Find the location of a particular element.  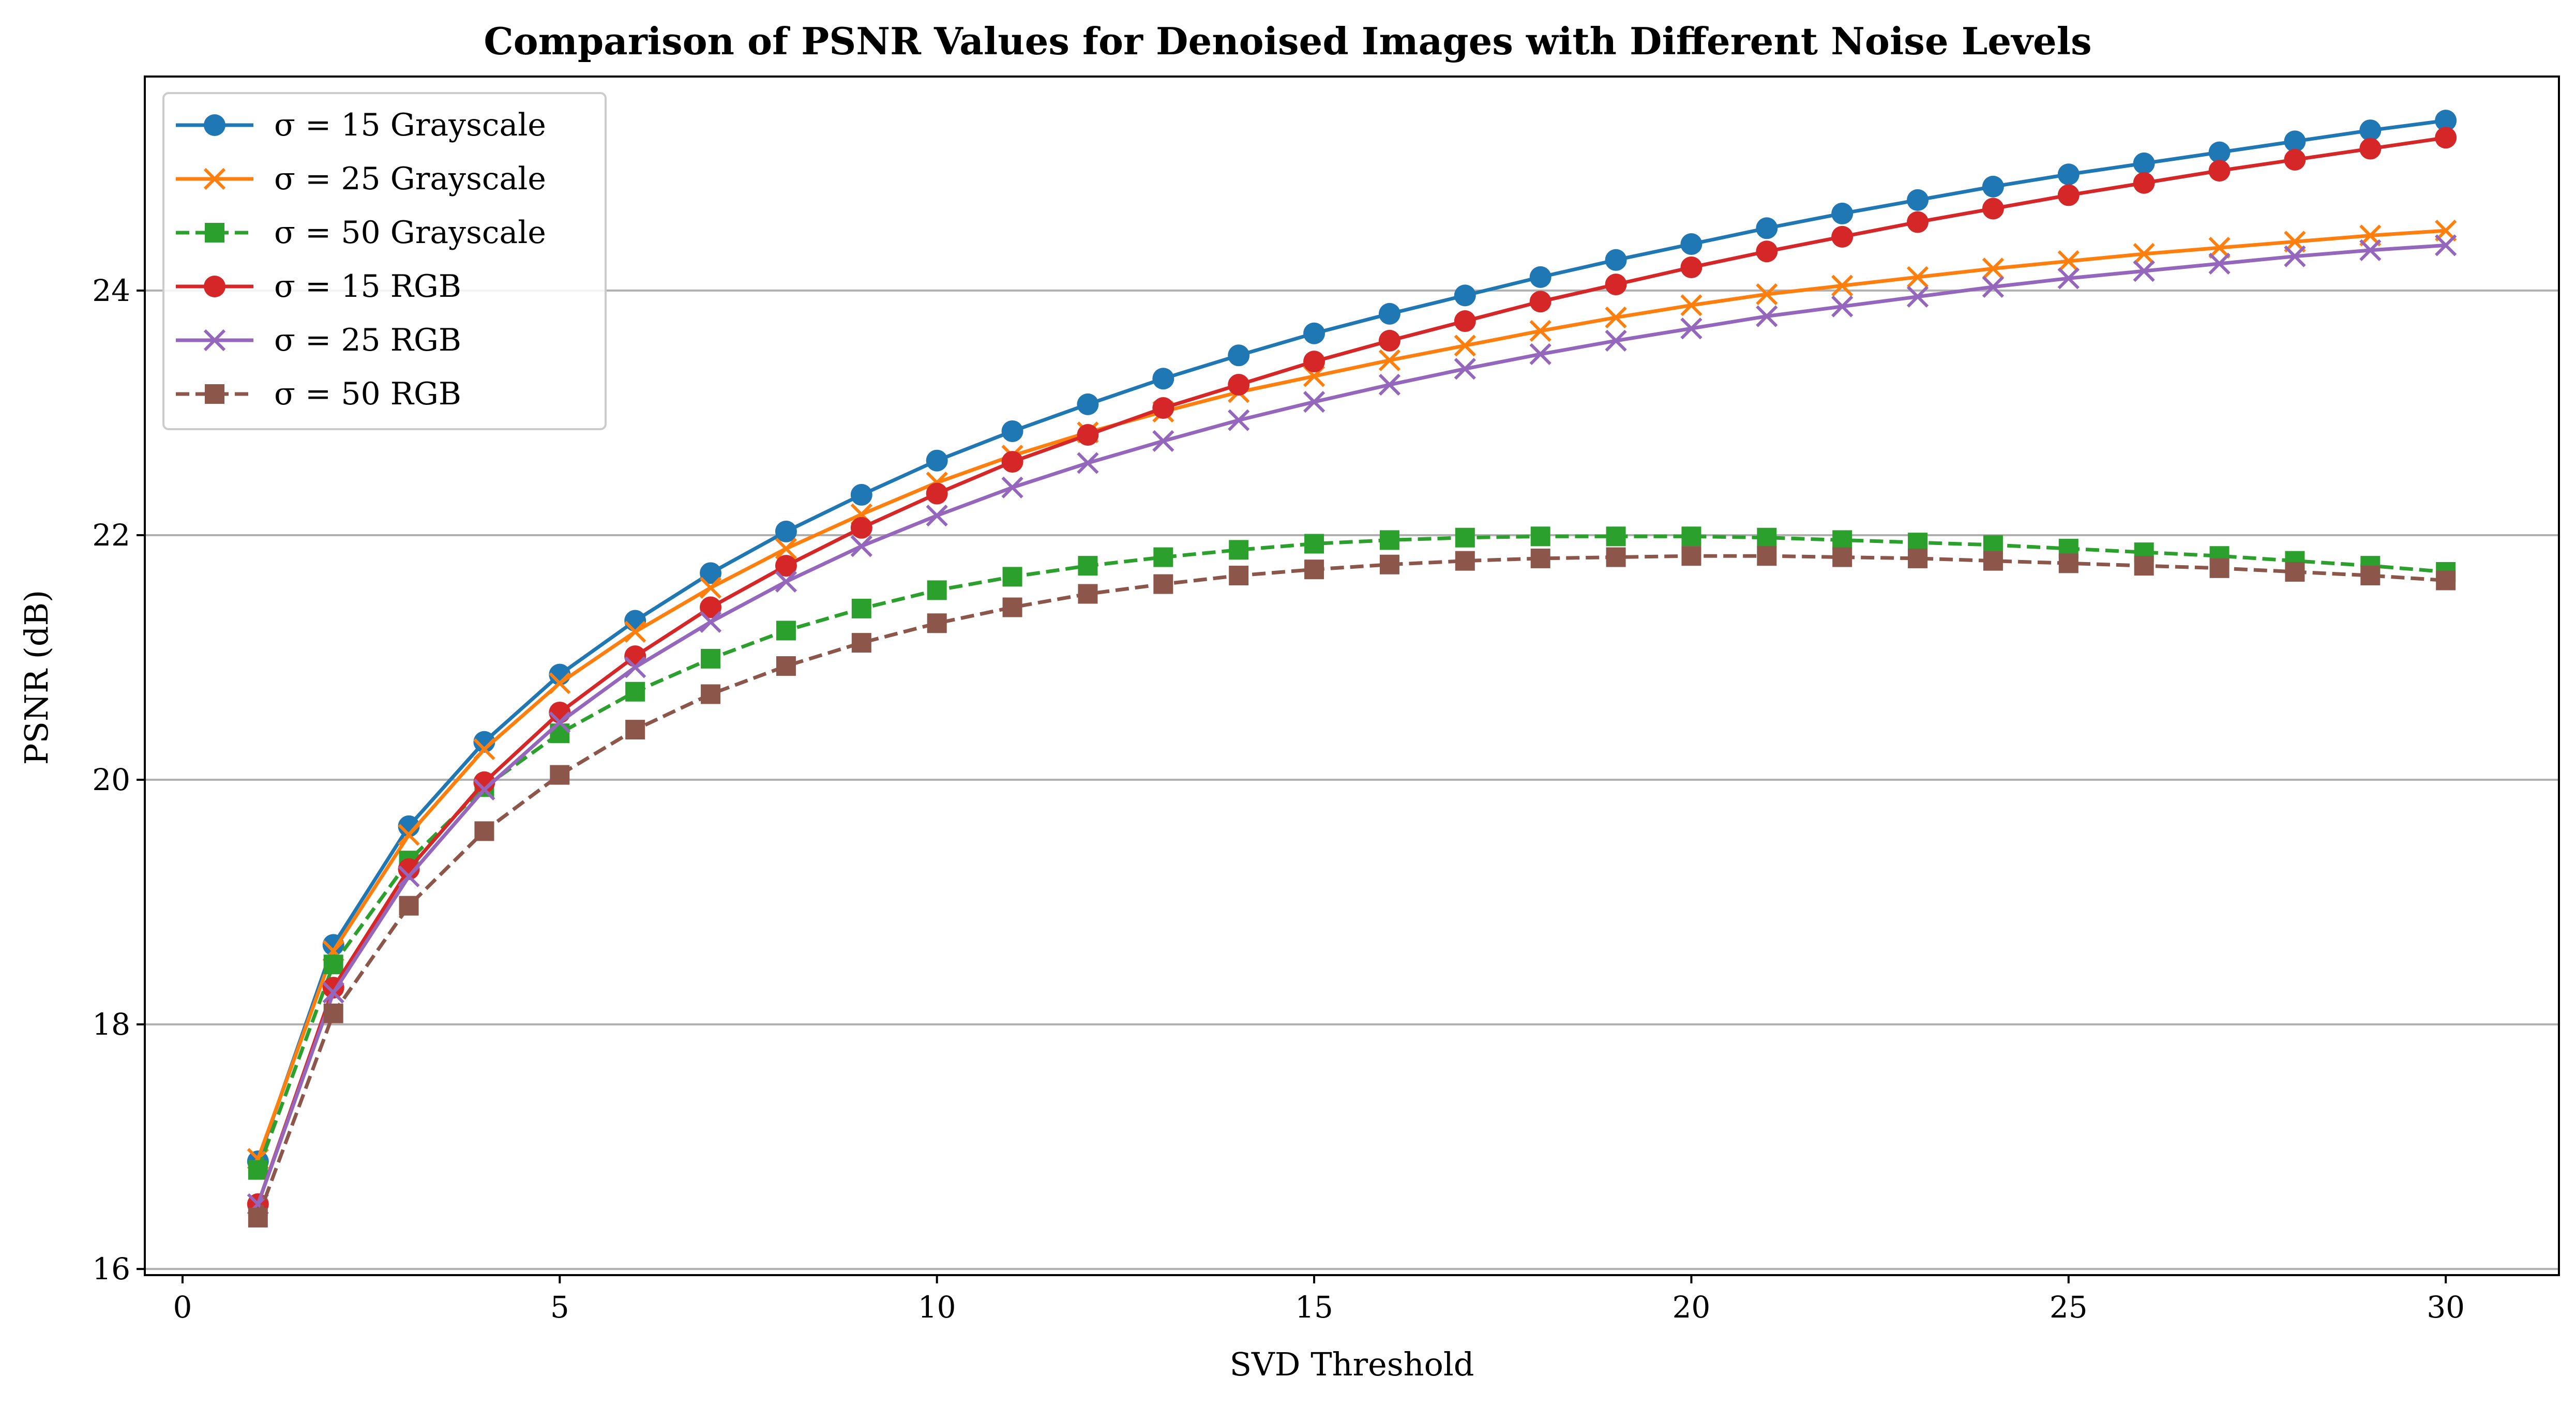

x-tick-label: 0 is located at coordinates (182, 1308).